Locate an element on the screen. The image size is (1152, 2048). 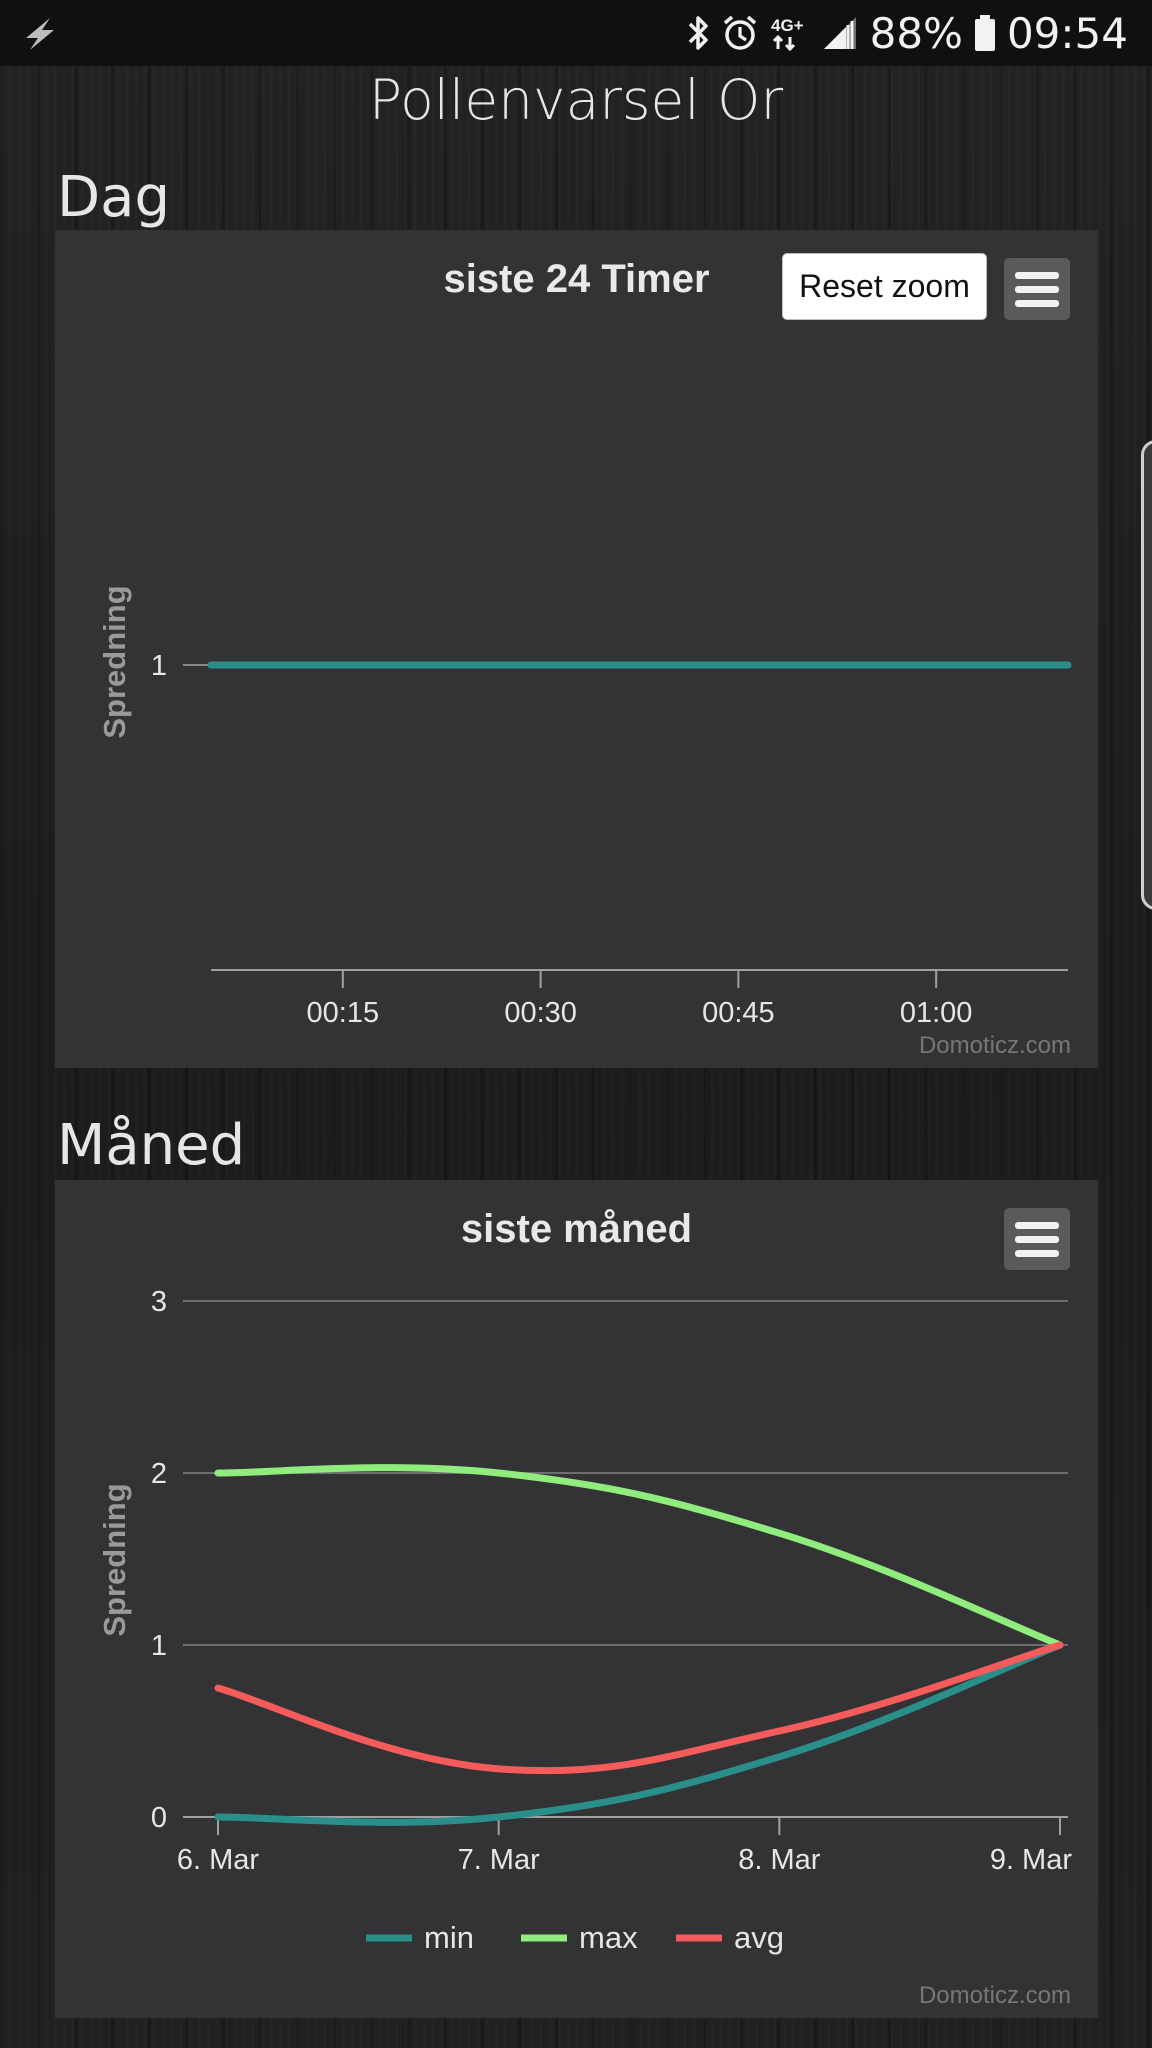
month-chart-menu-button is located at coordinates (1037, 1239).